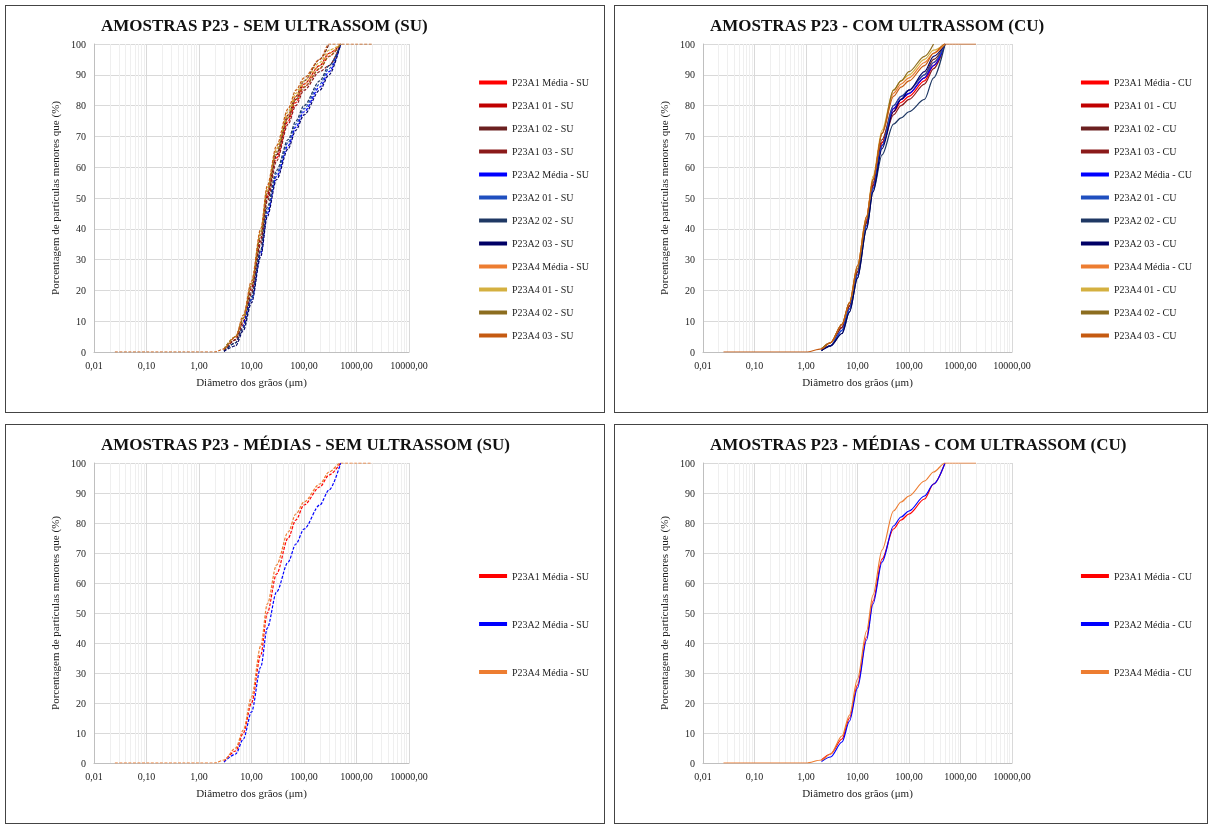  Describe the element at coordinates (305, 444) in the screenshot. I see `chart-title: AMOSTRAS P23 - MÉDIAS - SEM ULTRASSOM (SU)` at that location.